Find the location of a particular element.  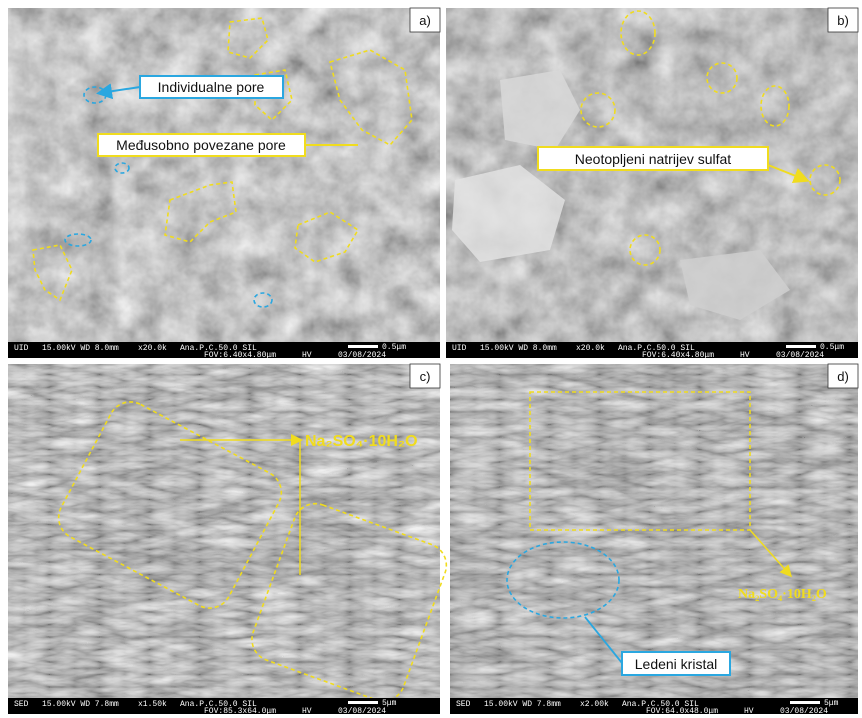

info-fov: FOV:64.0x48.0μm is located at coordinates (682, 711).